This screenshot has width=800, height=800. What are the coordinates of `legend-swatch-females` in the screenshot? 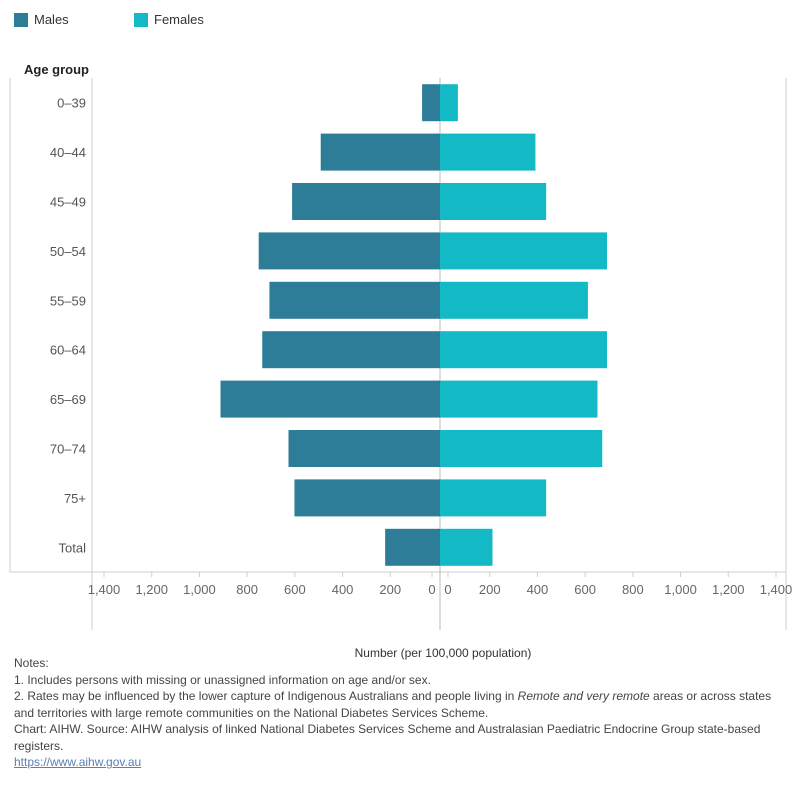 It's located at (141, 19).